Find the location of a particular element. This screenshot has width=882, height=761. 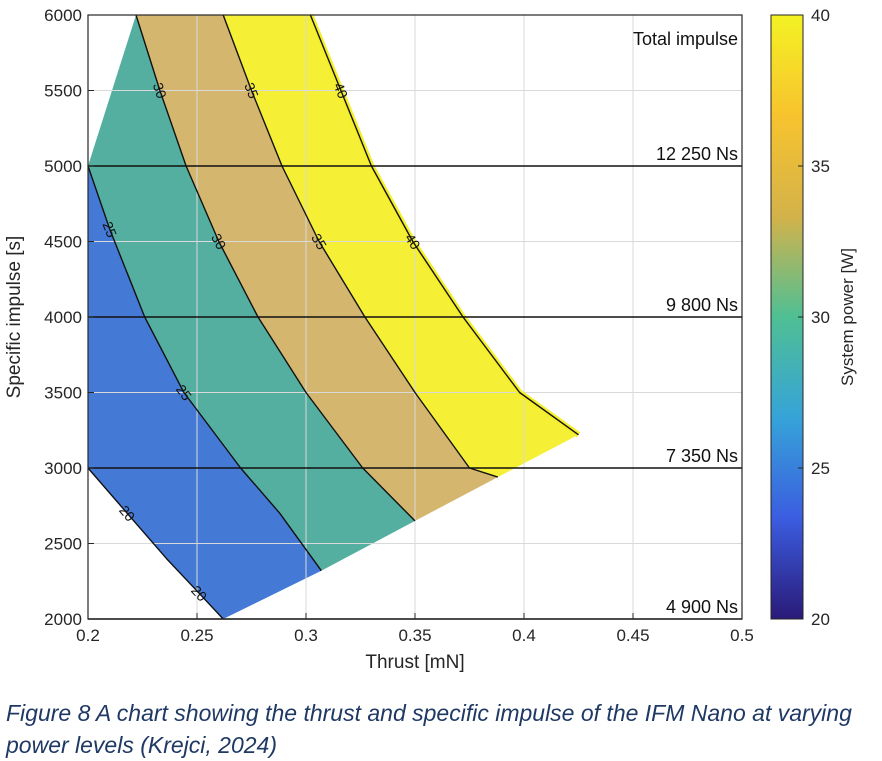

colorbar-tick-label: 35 is located at coordinates (820, 166).